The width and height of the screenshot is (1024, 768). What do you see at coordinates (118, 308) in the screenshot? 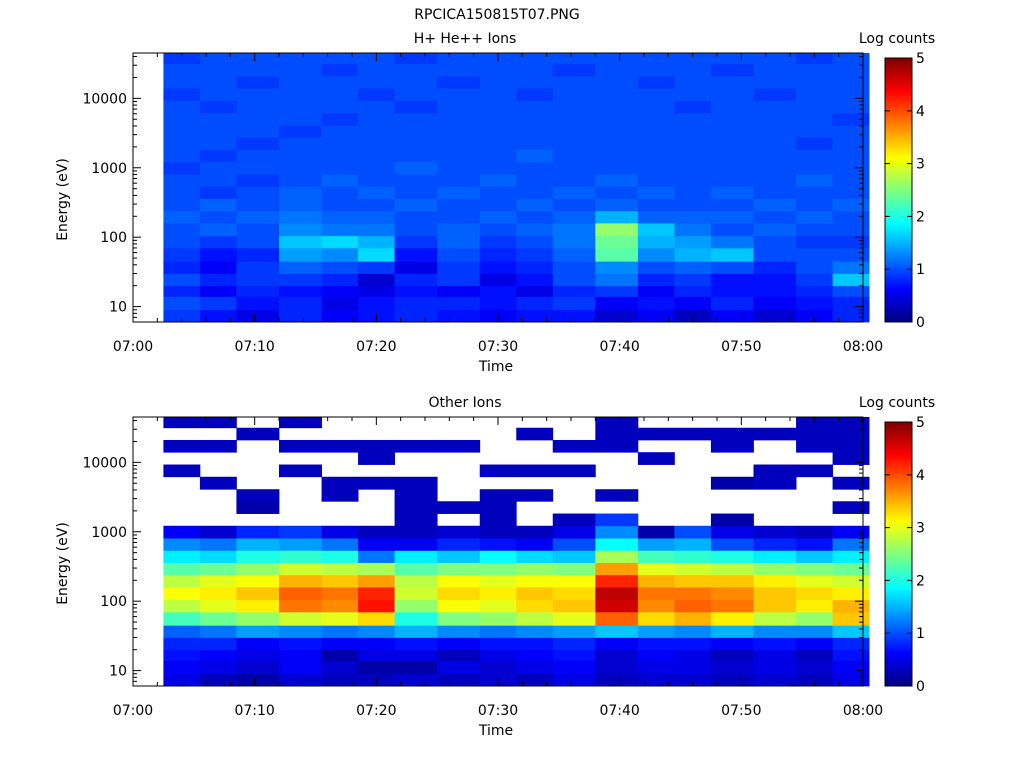
I see `y-tick-label: 10` at bounding box center [118, 308].